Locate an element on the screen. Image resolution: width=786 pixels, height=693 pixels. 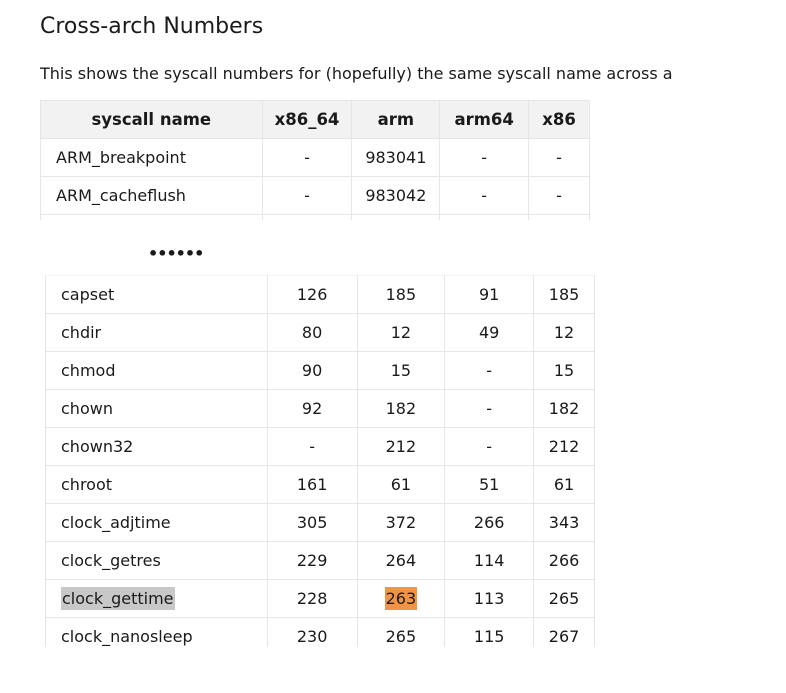
cell-x86-64: 229 is located at coordinates (312, 560).